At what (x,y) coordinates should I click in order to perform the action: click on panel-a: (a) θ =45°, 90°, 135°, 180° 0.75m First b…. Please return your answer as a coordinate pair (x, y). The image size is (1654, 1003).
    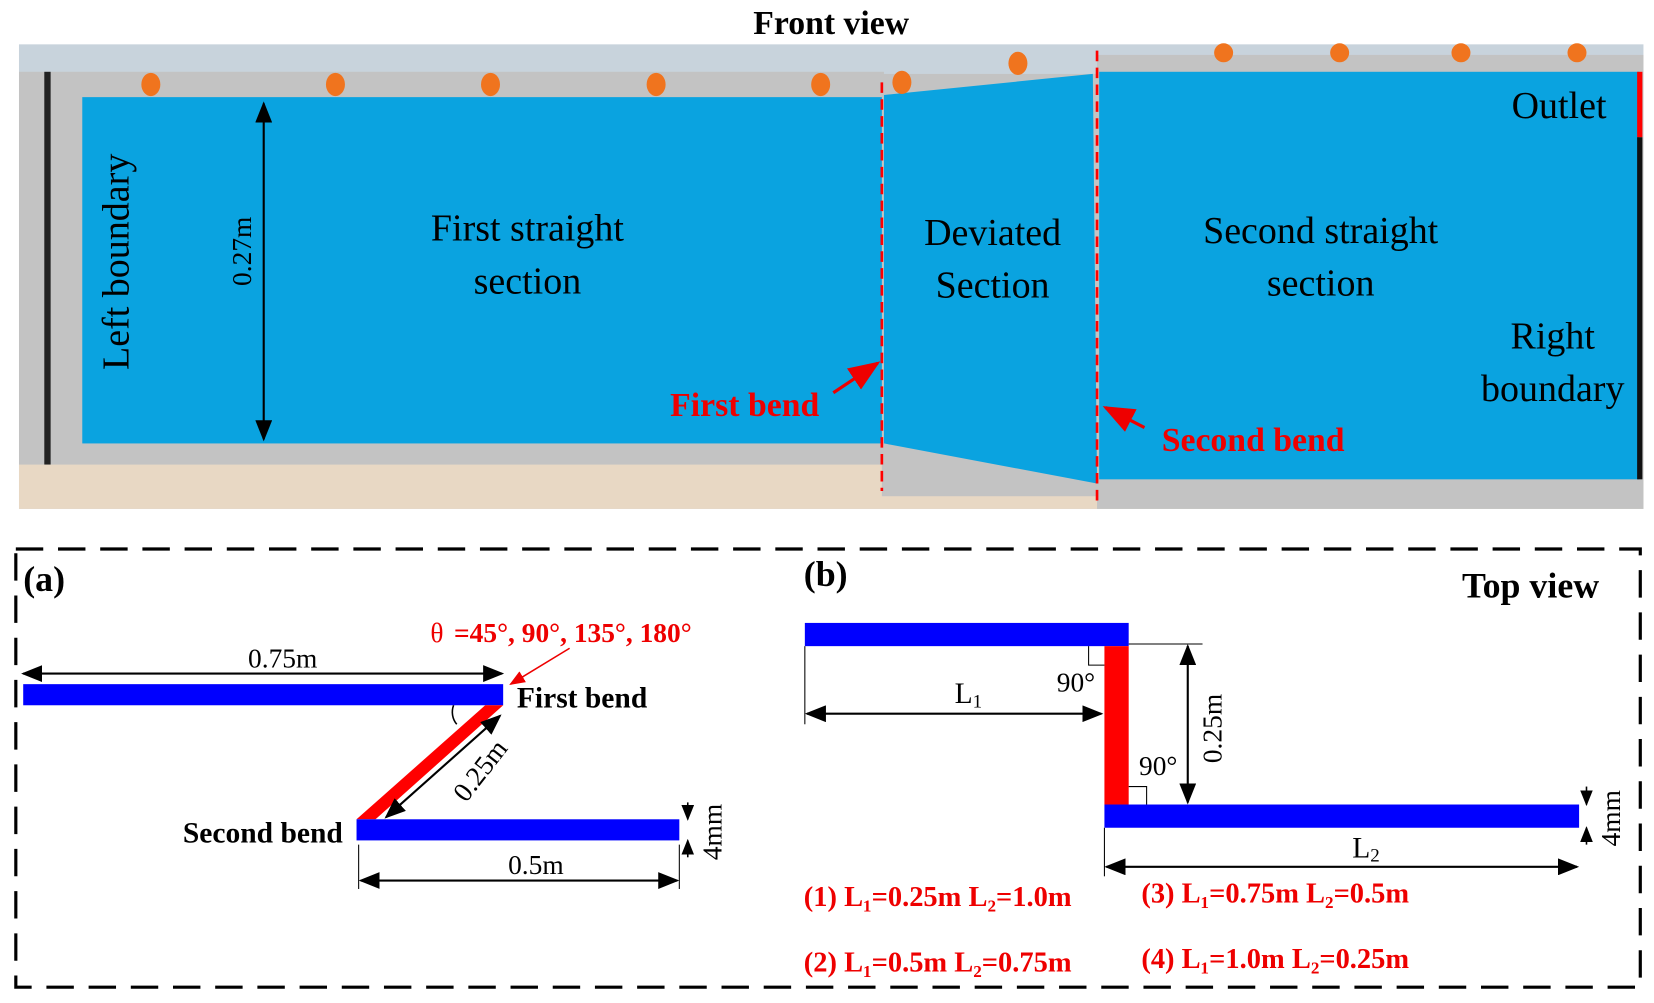
    Looking at the image, I should click on (374, 724).